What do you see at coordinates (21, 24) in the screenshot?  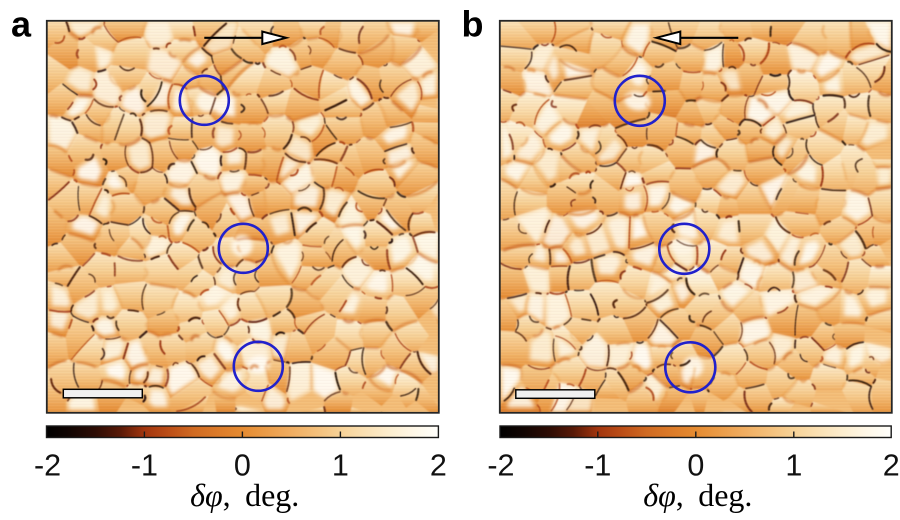 I see `svg-text: a` at bounding box center [21, 24].